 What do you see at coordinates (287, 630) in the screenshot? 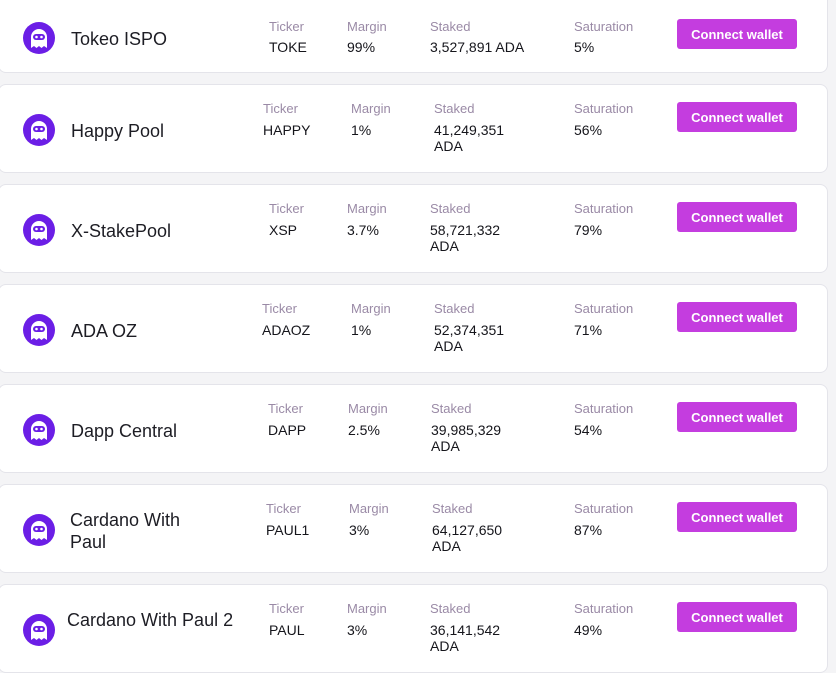
I see `ticker-value: PAUL` at bounding box center [287, 630].